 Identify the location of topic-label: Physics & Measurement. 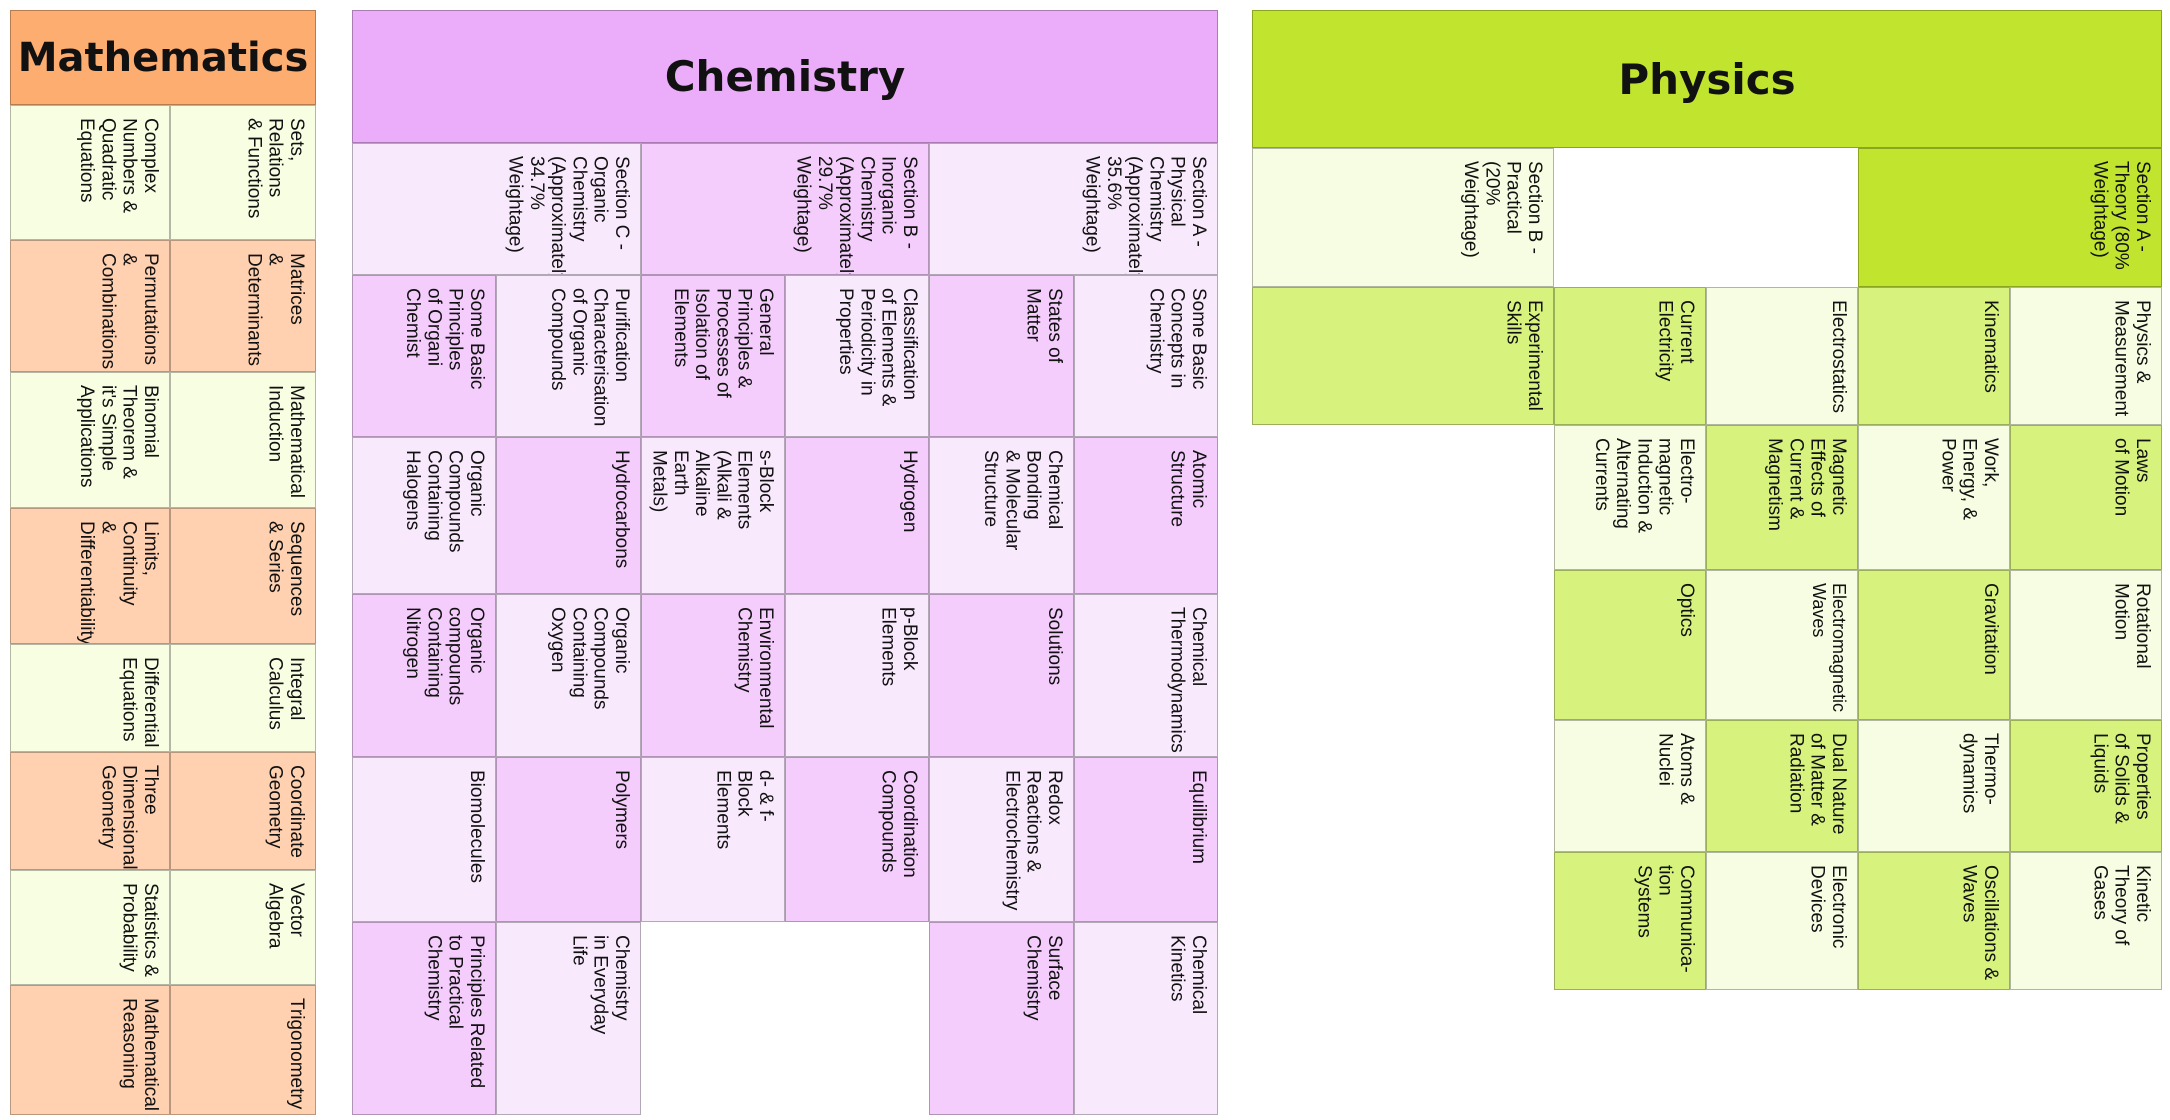
(2131, 358).